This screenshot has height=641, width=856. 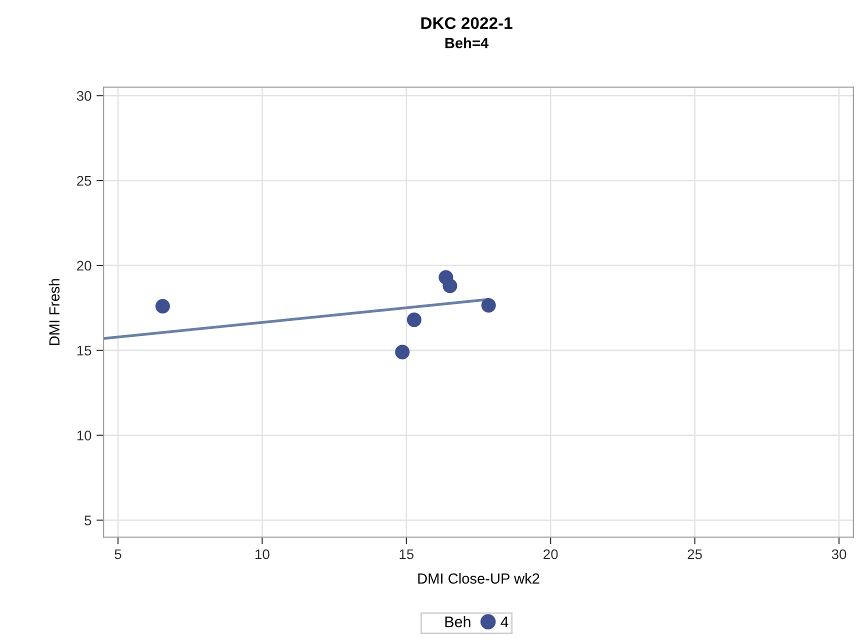 What do you see at coordinates (263, 554) in the screenshot?
I see `x-tick-label: 10` at bounding box center [263, 554].